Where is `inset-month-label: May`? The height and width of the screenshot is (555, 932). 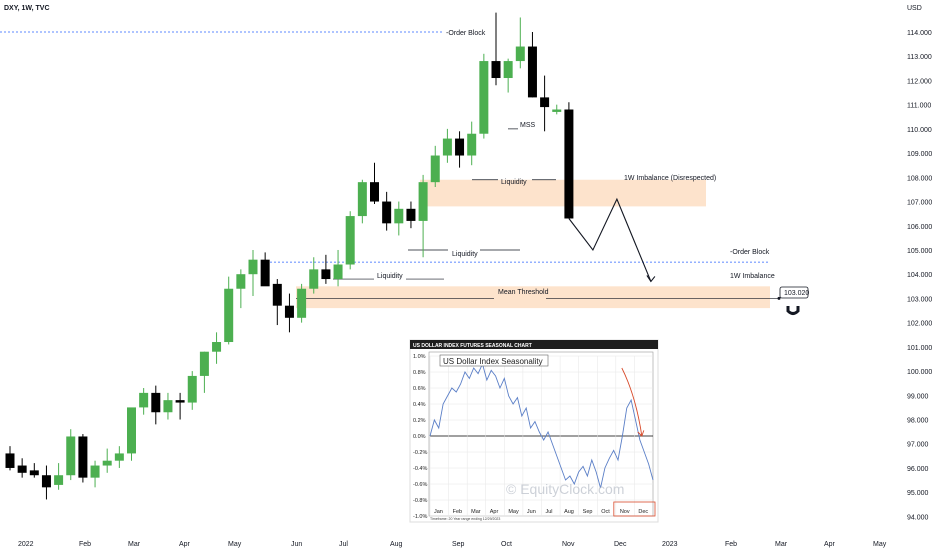 inset-month-label: May is located at coordinates (513, 512).